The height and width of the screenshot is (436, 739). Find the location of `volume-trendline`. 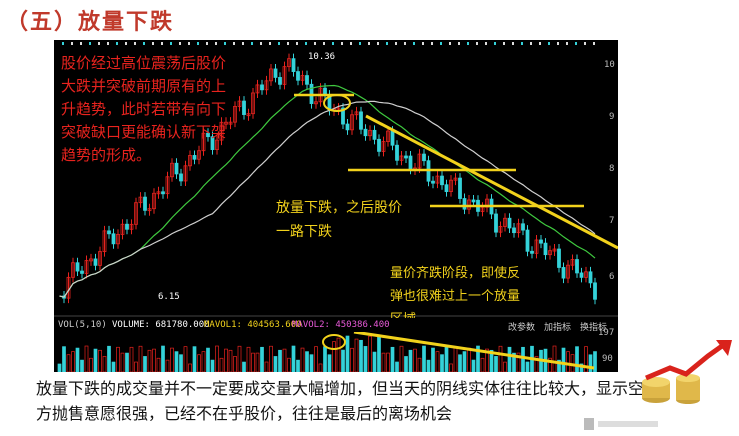

volume-trendline is located at coordinates (474, 350).